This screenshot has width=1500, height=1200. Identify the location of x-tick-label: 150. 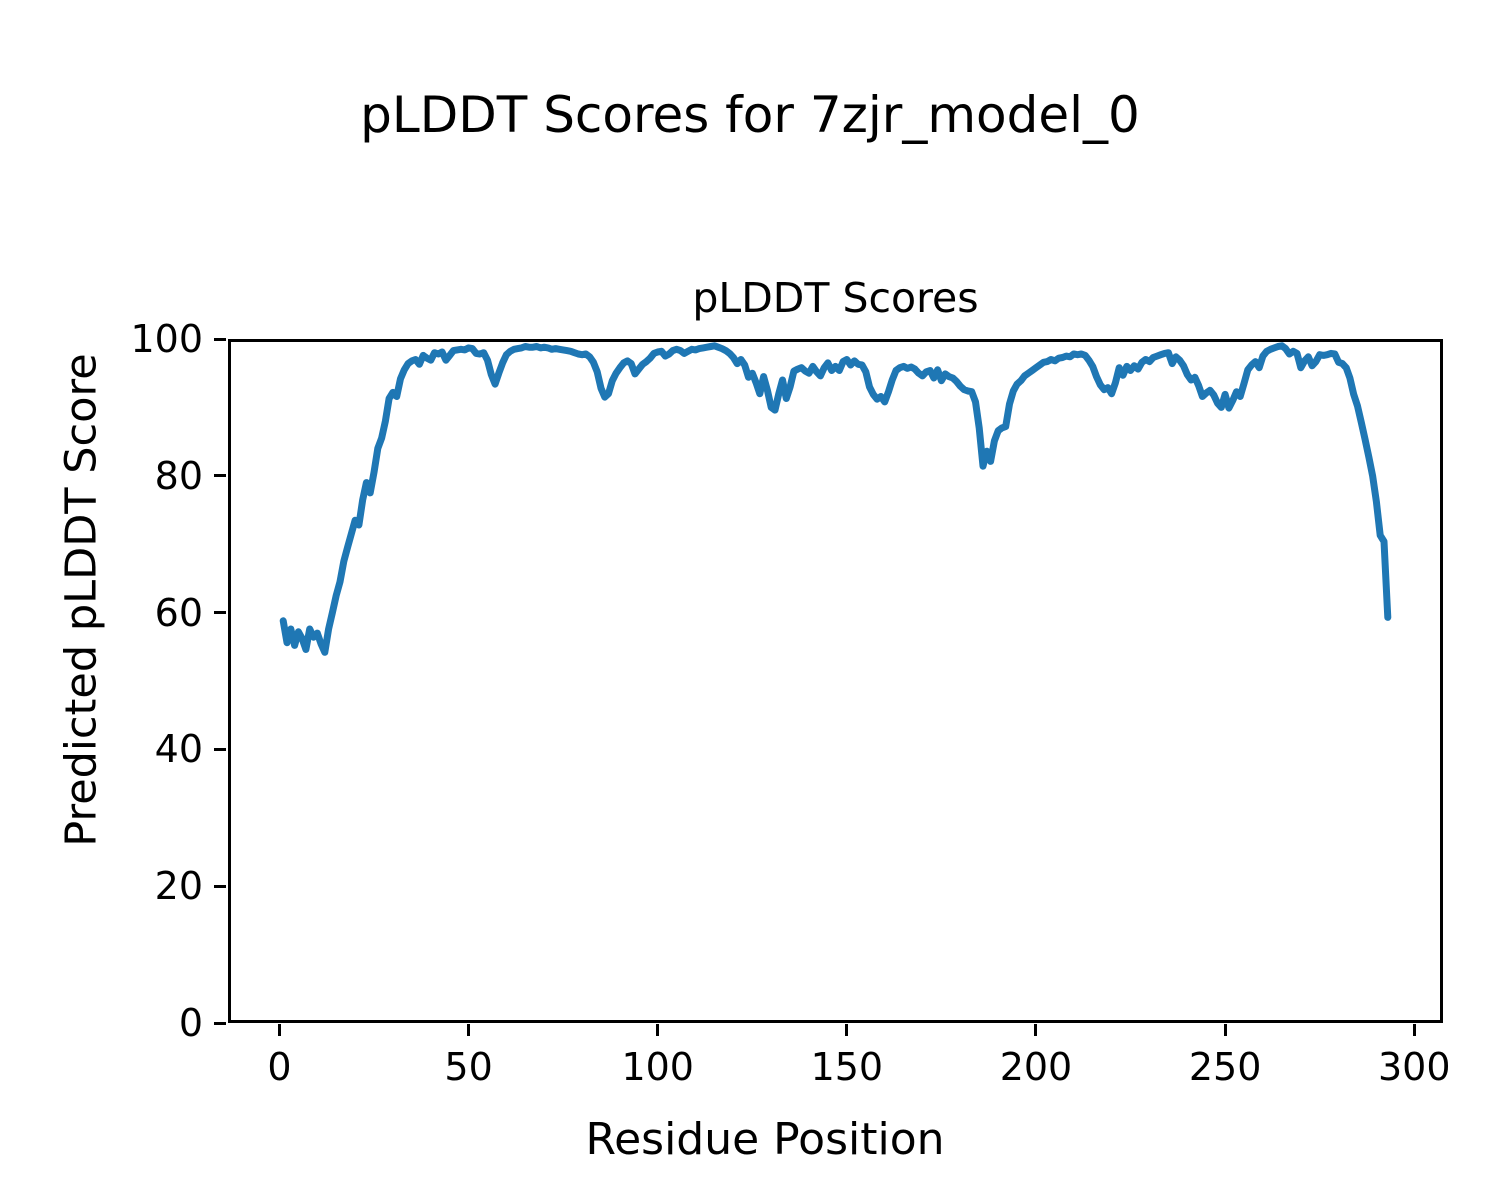
(847, 1067).